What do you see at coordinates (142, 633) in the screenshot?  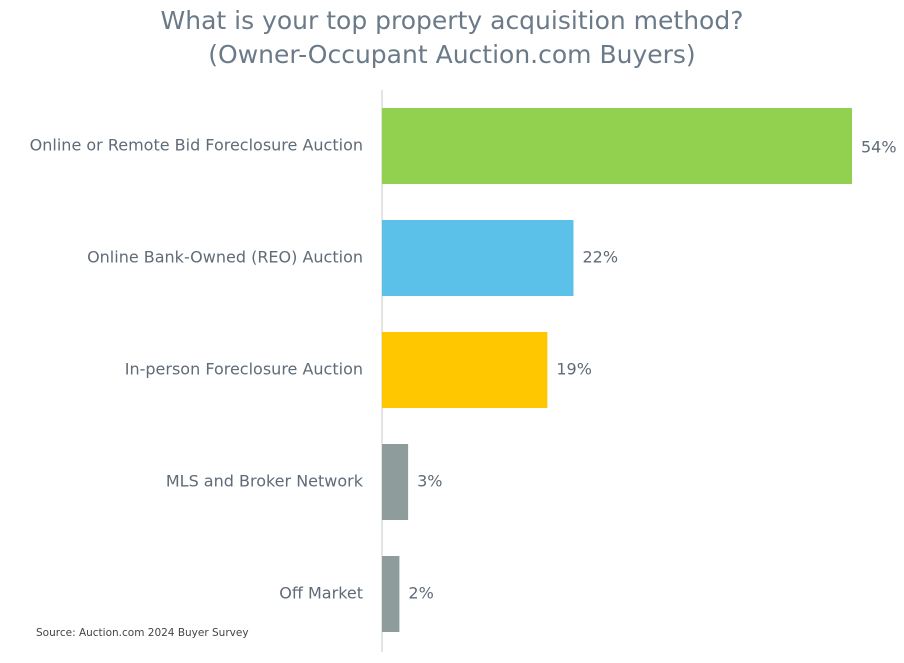 I see `source-note: Source: Auction.com 2024 Buyer Survey` at bounding box center [142, 633].